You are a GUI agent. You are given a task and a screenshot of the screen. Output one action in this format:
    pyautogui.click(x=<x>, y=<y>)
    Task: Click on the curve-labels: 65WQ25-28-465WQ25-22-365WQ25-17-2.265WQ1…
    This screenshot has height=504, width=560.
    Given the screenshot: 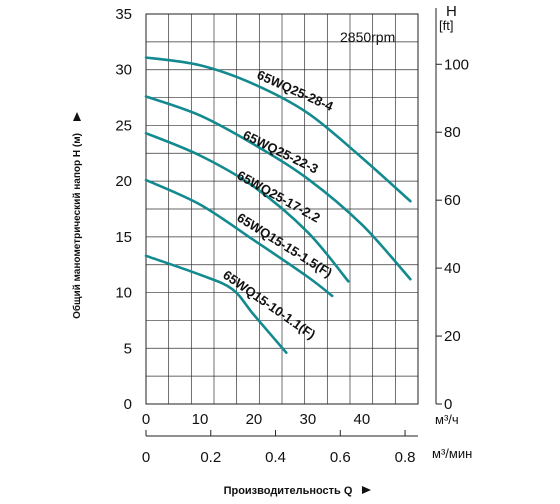 What is the action you would take?
    pyautogui.click(x=278, y=204)
    